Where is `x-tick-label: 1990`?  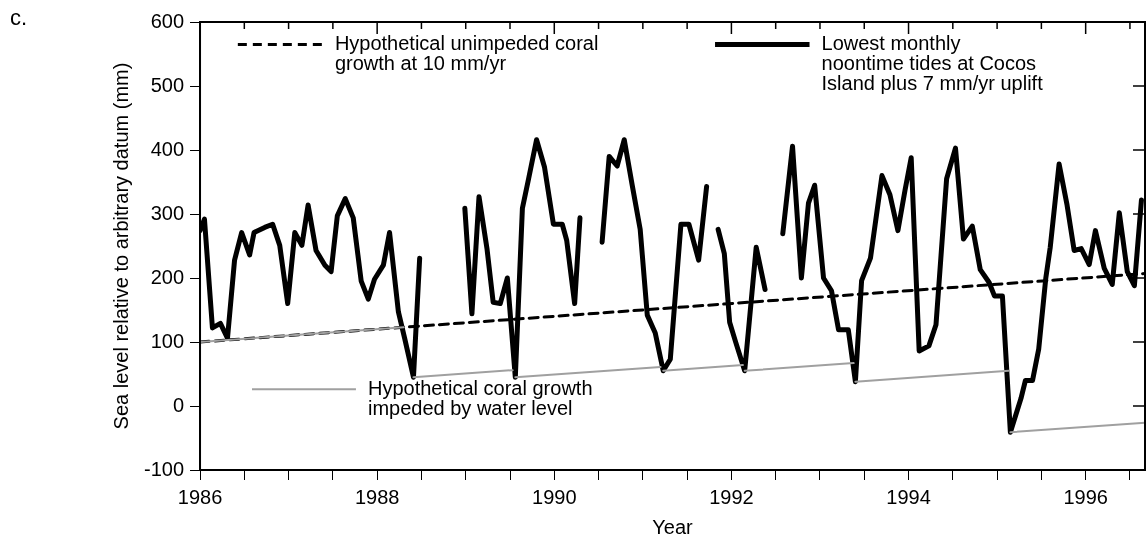
x-tick-label: 1990 is located at coordinates (554, 496).